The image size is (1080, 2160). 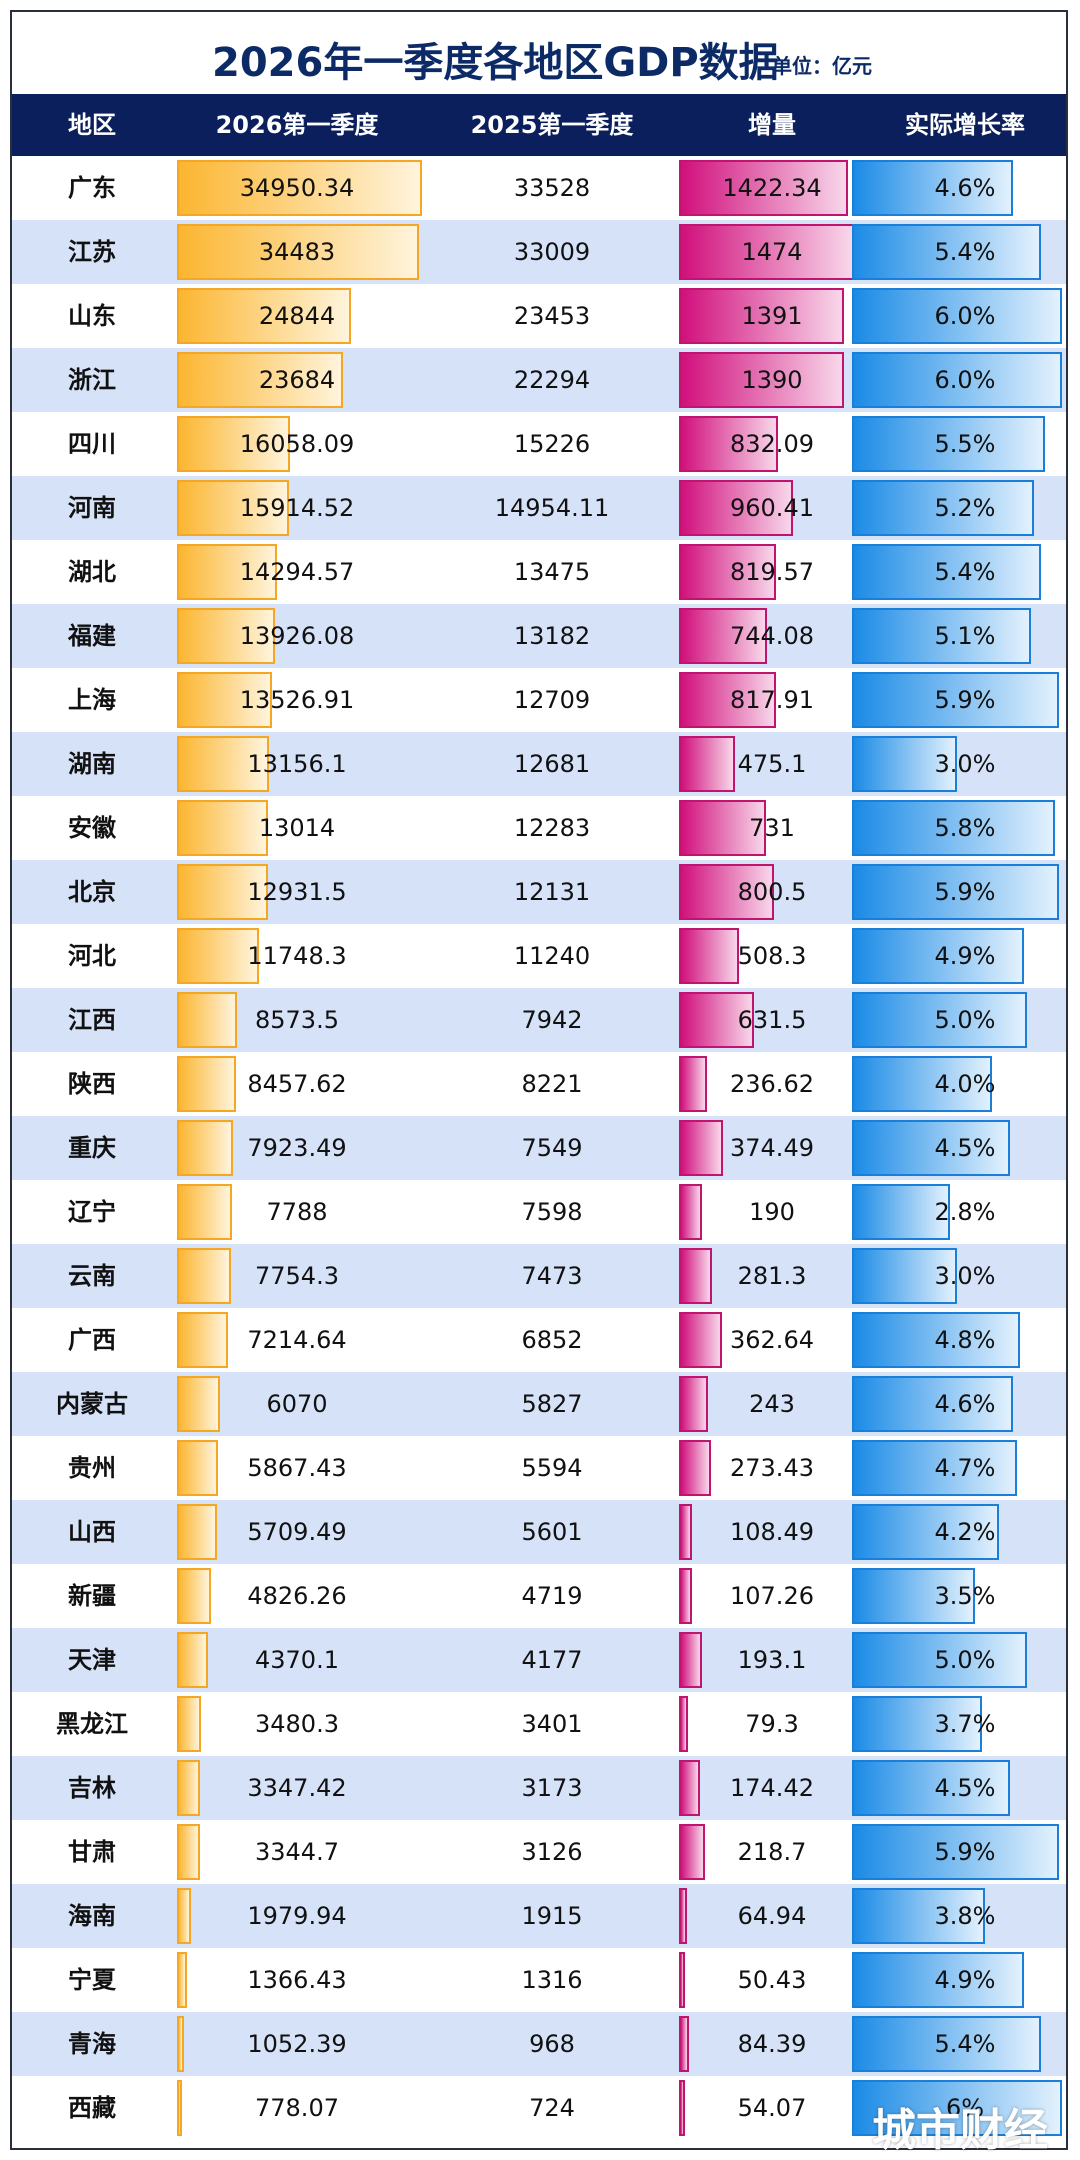 I want to click on growth-rate-value: 3.0%, so click(x=965, y=764).